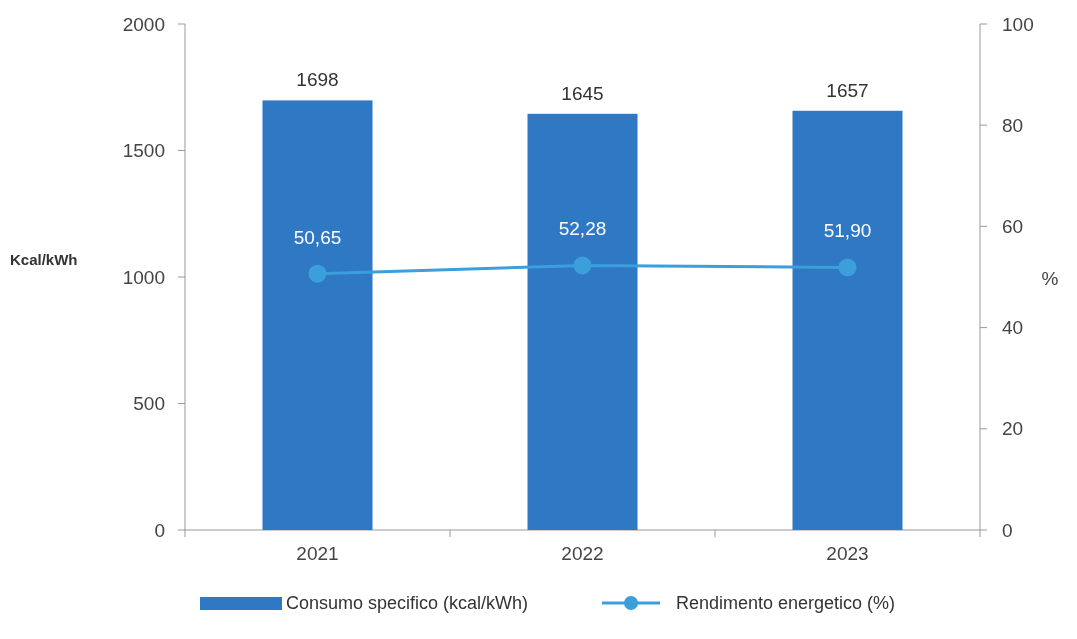 The image size is (1077, 639). I want to click on y-tick-label: 1500, so click(143, 151).